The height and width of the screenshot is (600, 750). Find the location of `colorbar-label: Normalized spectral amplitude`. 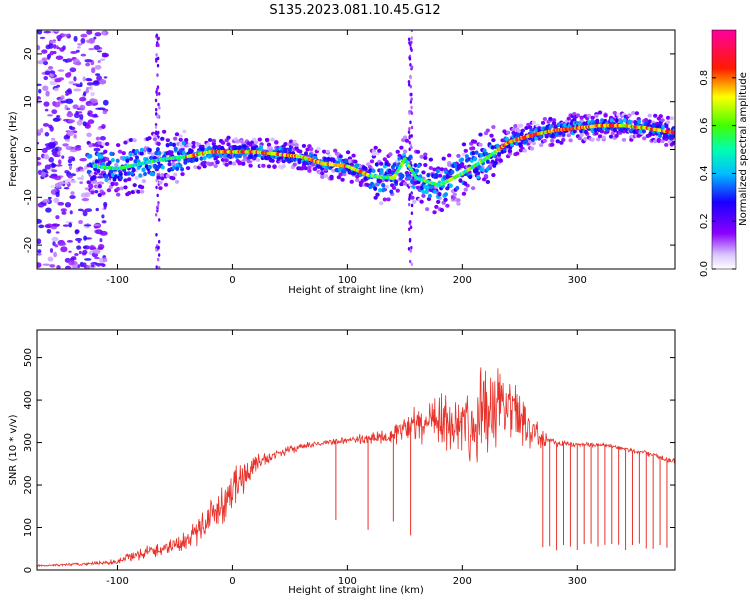

colorbar-label: Normalized spectral amplitude is located at coordinates (743, 149).